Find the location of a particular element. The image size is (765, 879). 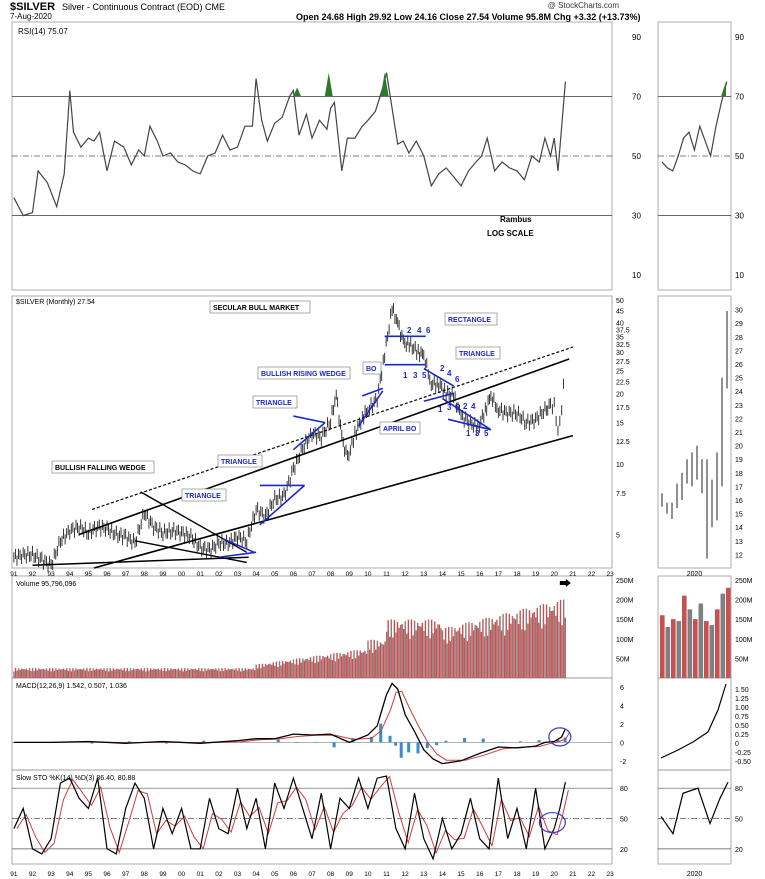

label-blue-rectangle-box is located at coordinates (471, 319).